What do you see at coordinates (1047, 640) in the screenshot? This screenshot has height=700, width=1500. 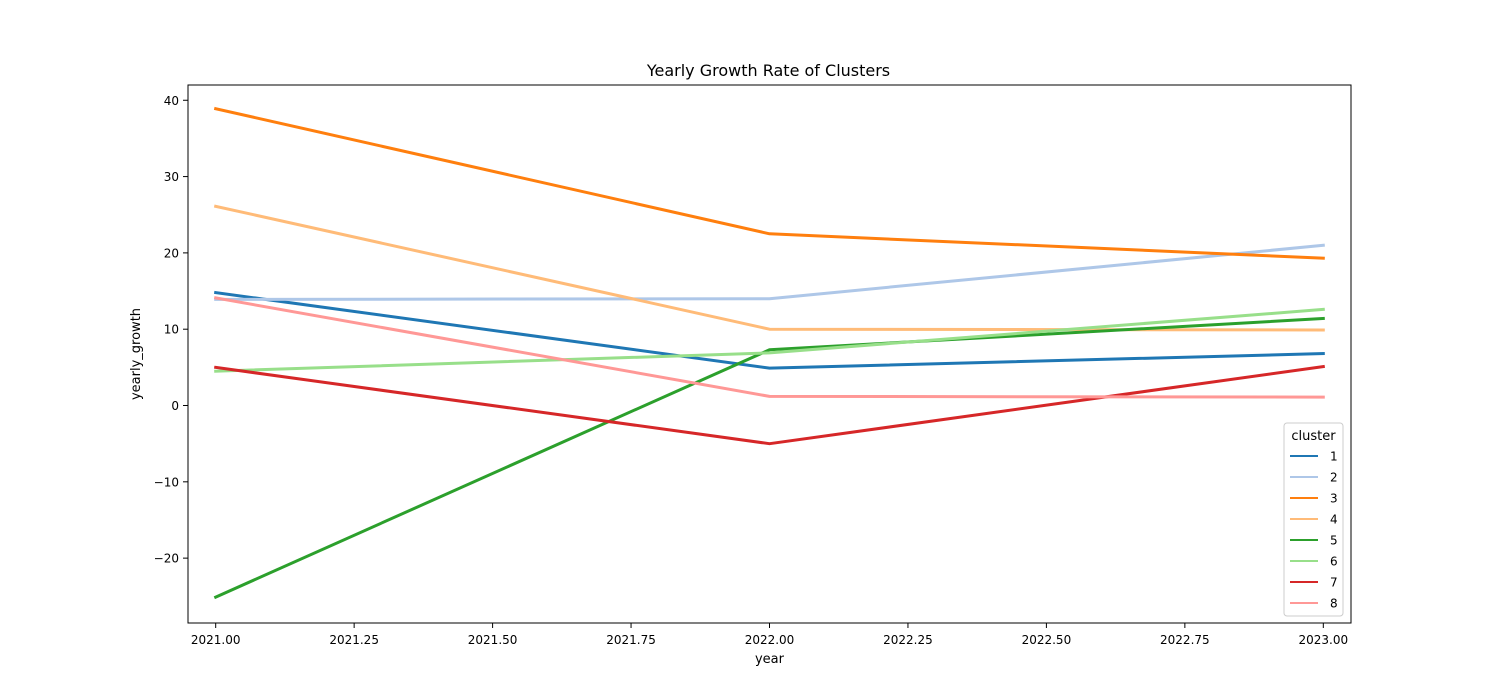 I see `x-tick-label: 2022.50` at bounding box center [1047, 640].